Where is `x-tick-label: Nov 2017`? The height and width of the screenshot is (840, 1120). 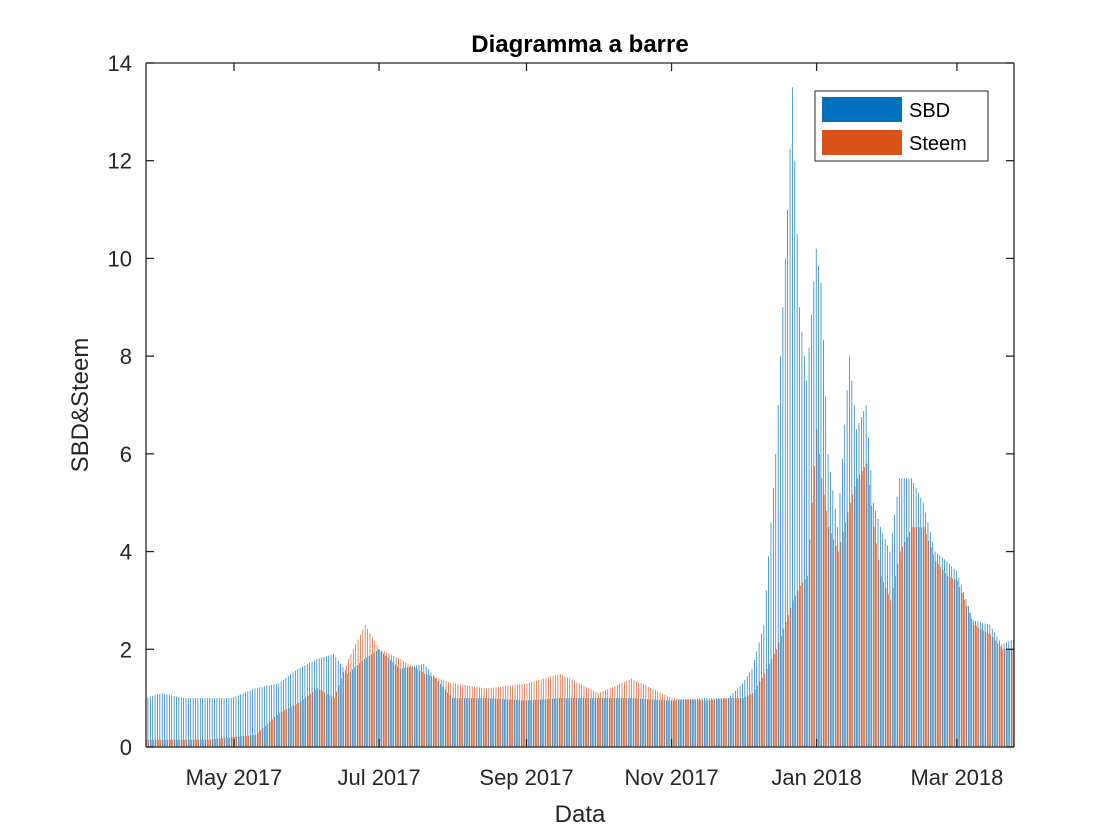 x-tick-label: Nov 2017 is located at coordinates (671, 777).